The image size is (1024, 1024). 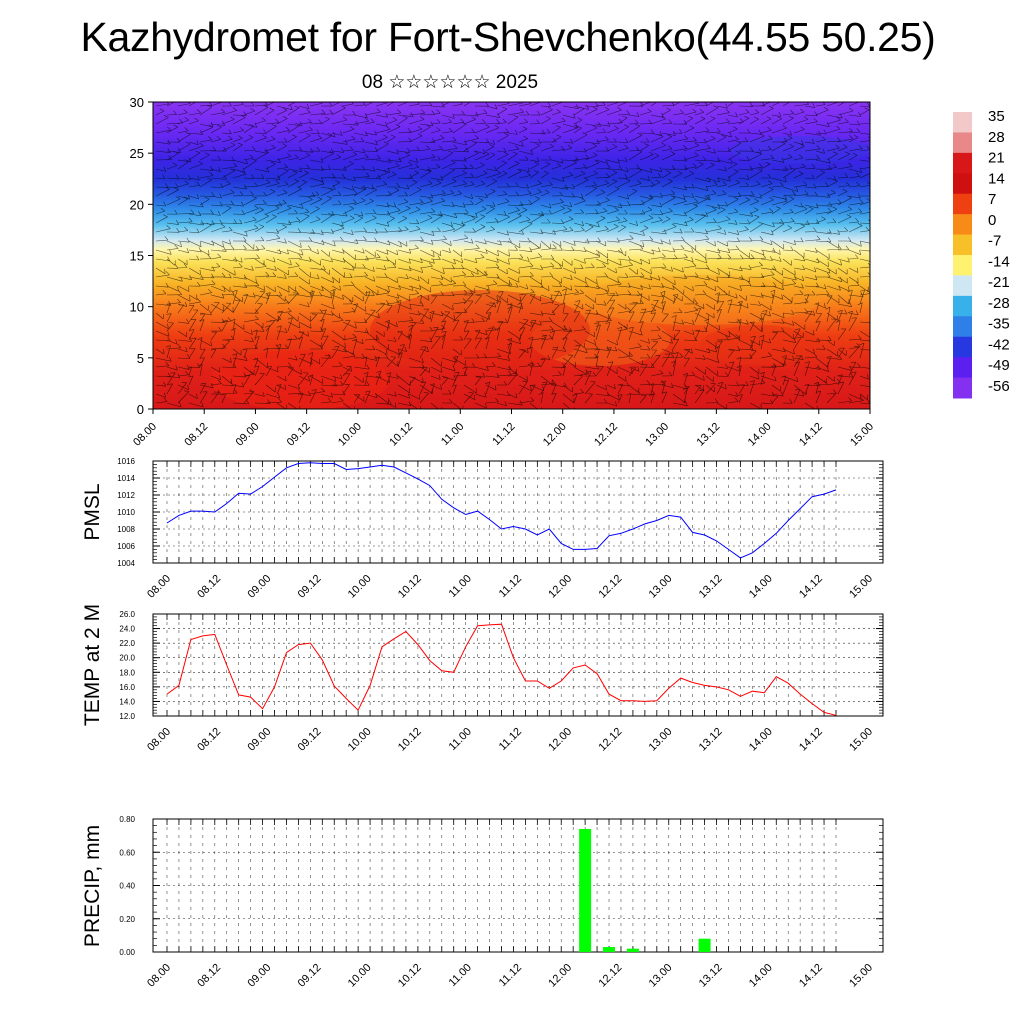 What do you see at coordinates (501, 510) in the screenshot?
I see `pmsl-series-line` at bounding box center [501, 510].